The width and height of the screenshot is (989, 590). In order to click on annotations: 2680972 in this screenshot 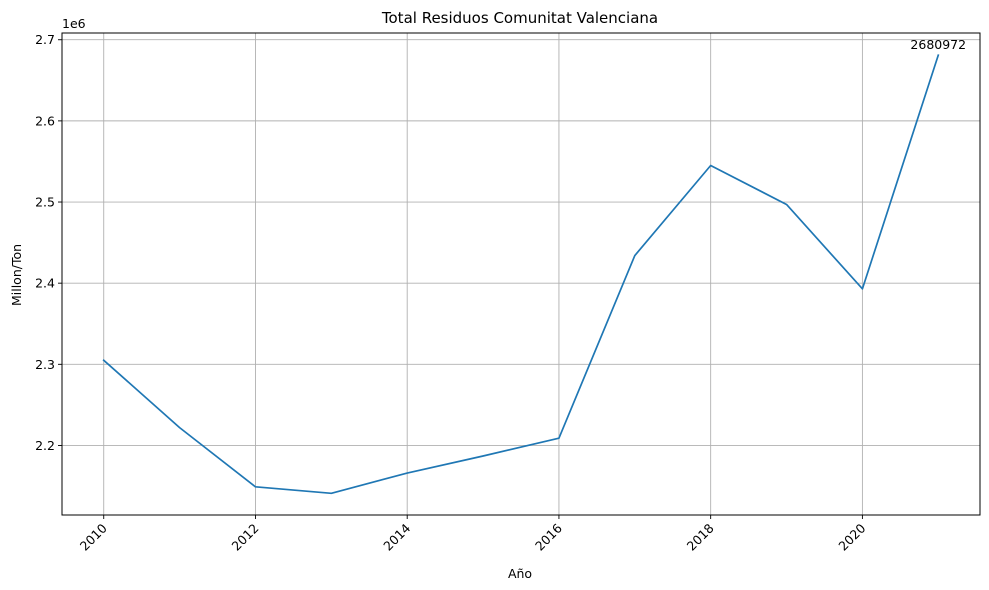, I will do `click(938, 44)`.